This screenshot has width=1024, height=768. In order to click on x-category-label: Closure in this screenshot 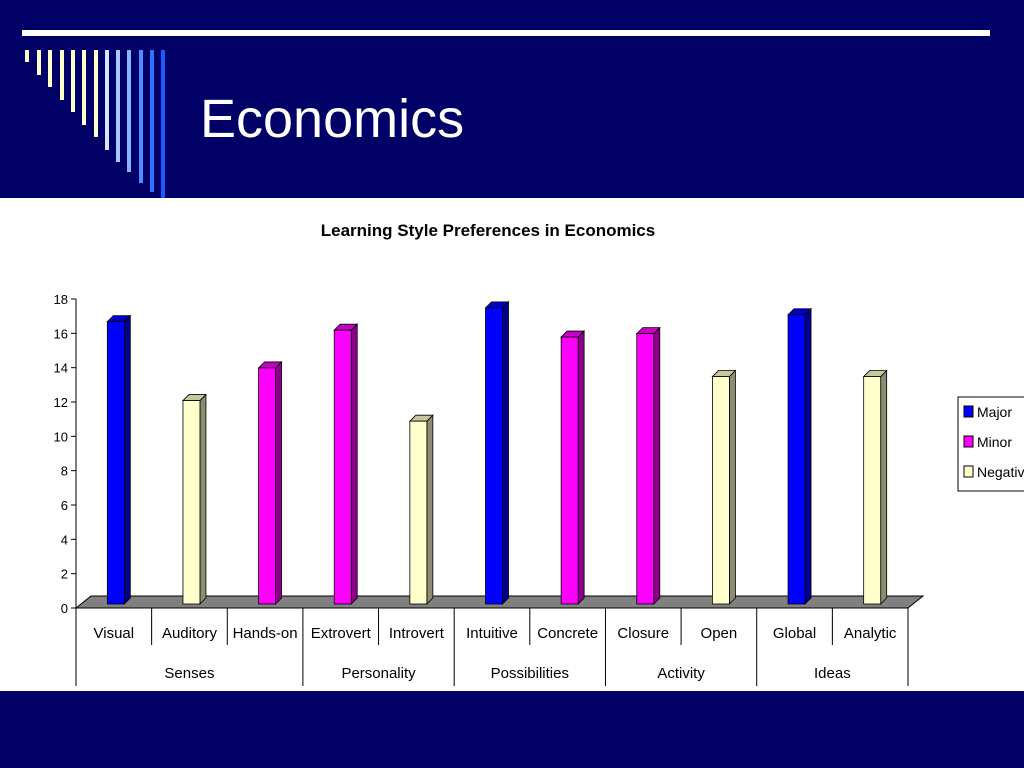, I will do `click(643, 633)`.